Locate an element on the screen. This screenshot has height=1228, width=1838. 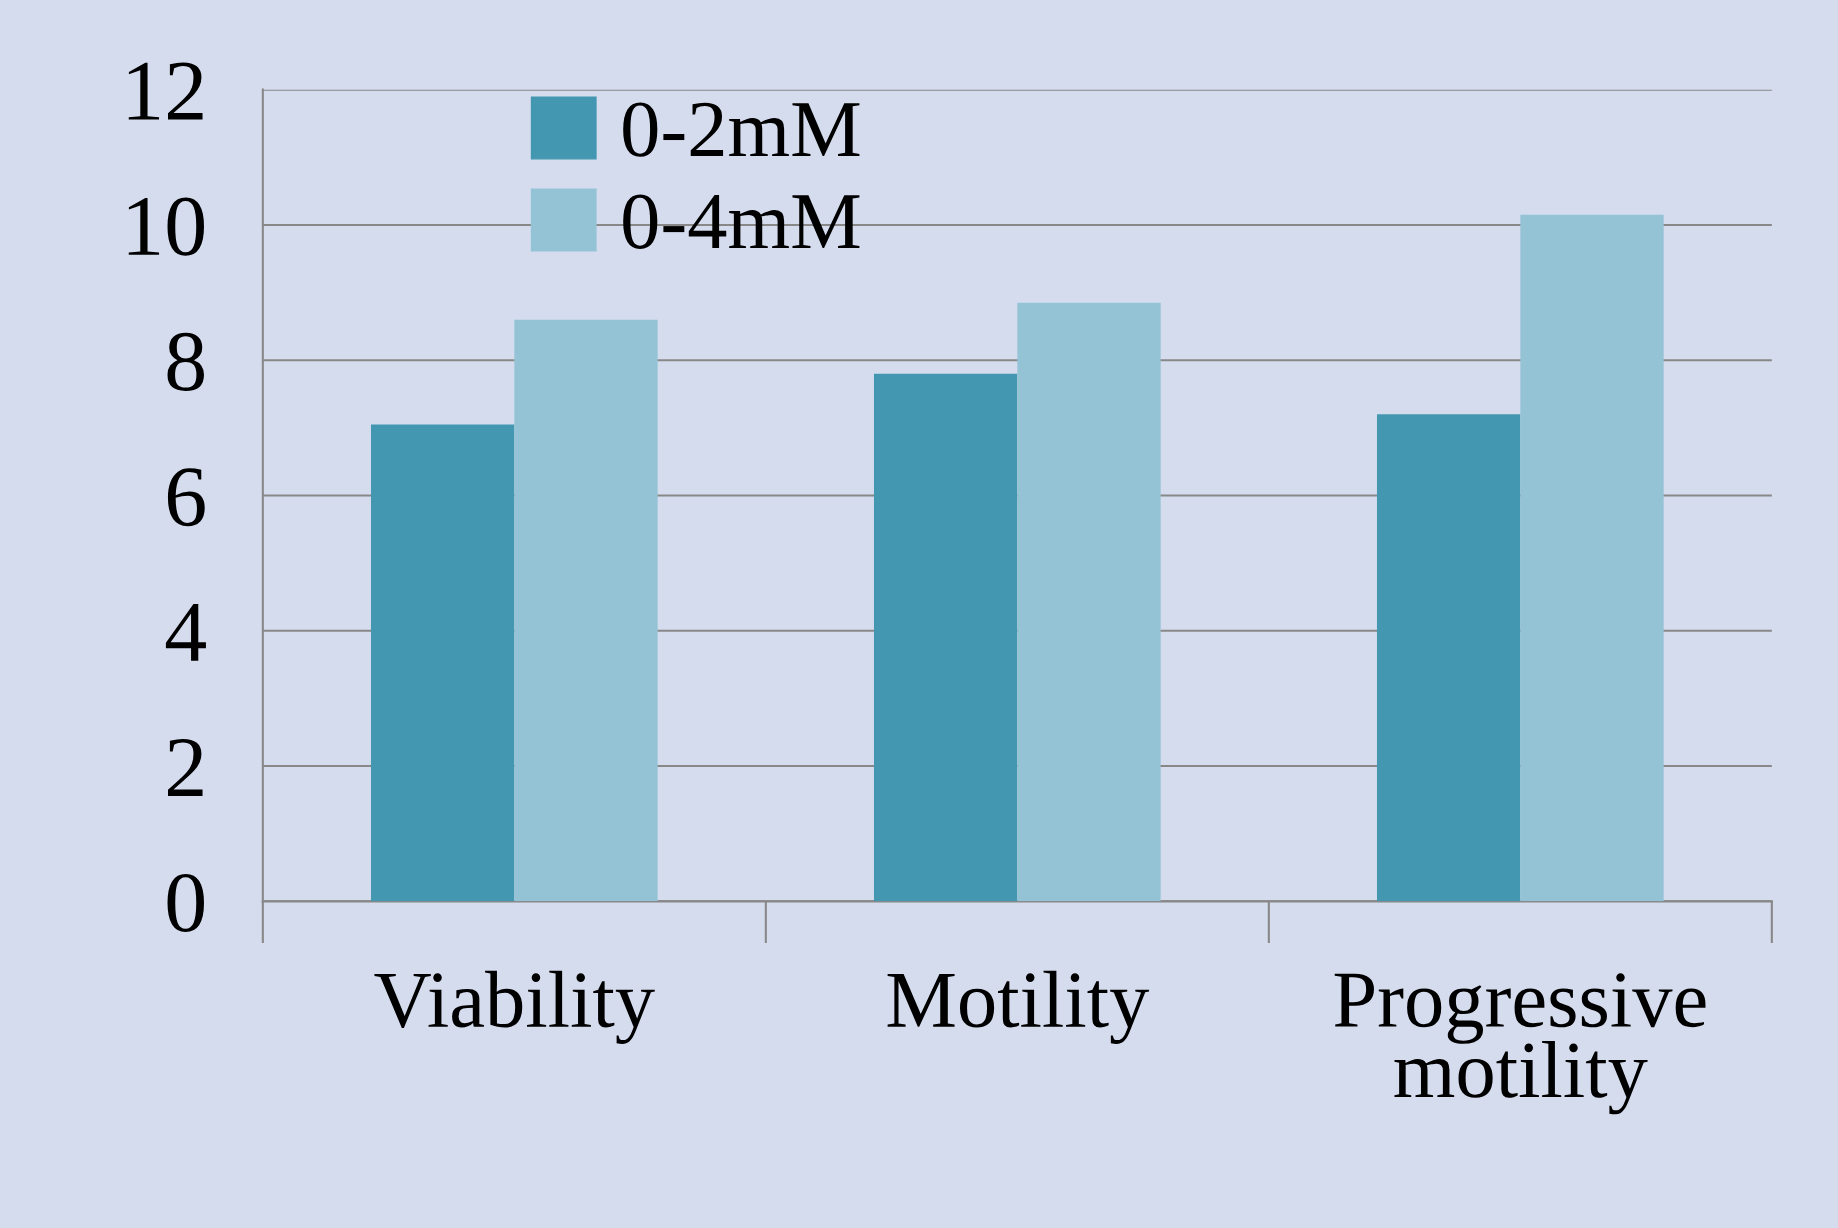
y-tick-label: 6 is located at coordinates (186, 497).